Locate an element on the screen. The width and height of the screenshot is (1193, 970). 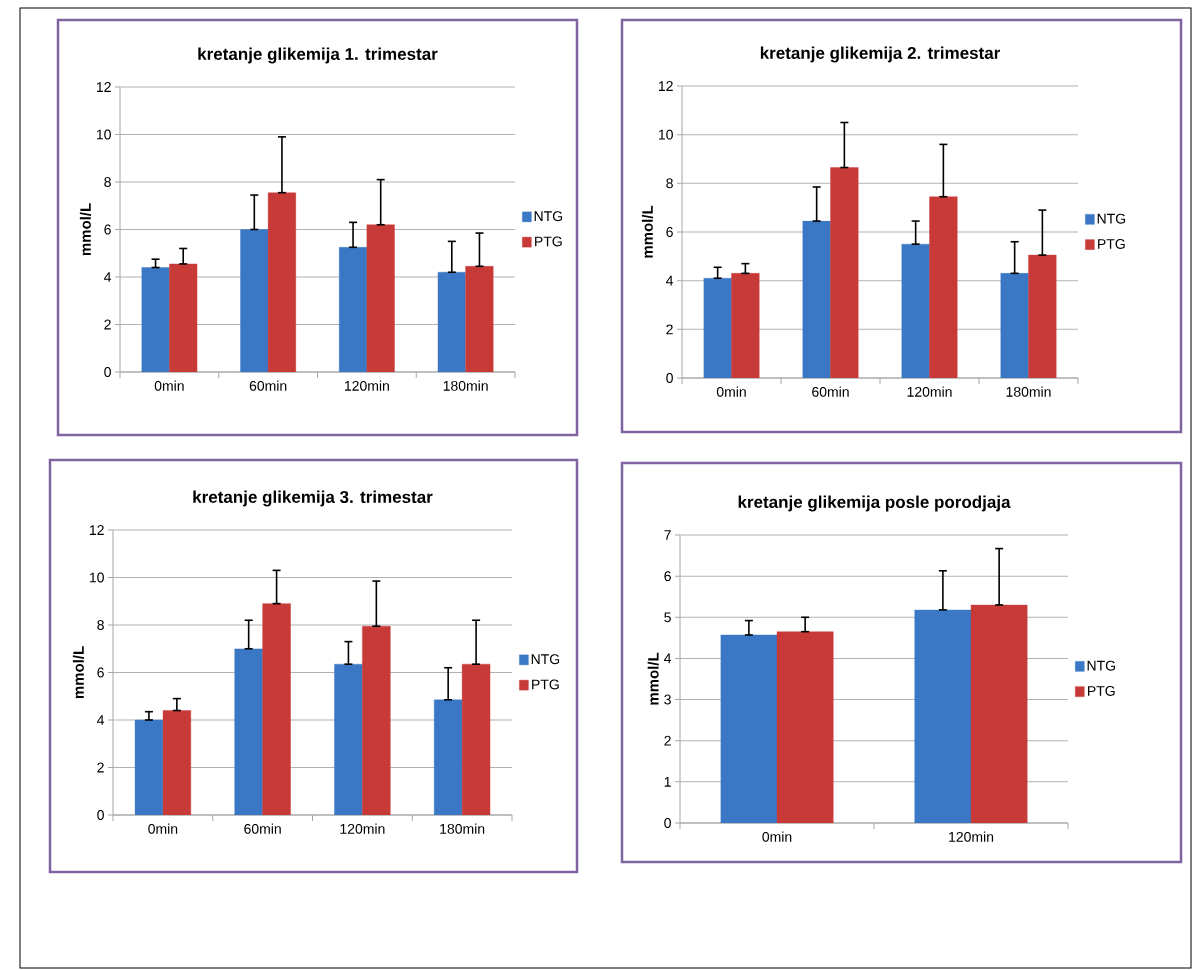
chart-title: kretanje glikemija 1. trimestar is located at coordinates (318, 55).